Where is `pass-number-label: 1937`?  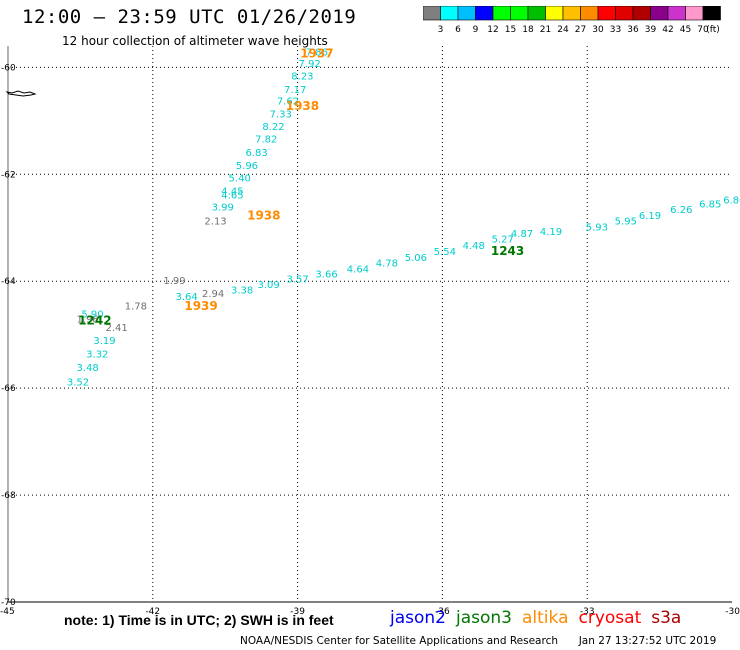 pass-number-label: 1937 is located at coordinates (316, 53).